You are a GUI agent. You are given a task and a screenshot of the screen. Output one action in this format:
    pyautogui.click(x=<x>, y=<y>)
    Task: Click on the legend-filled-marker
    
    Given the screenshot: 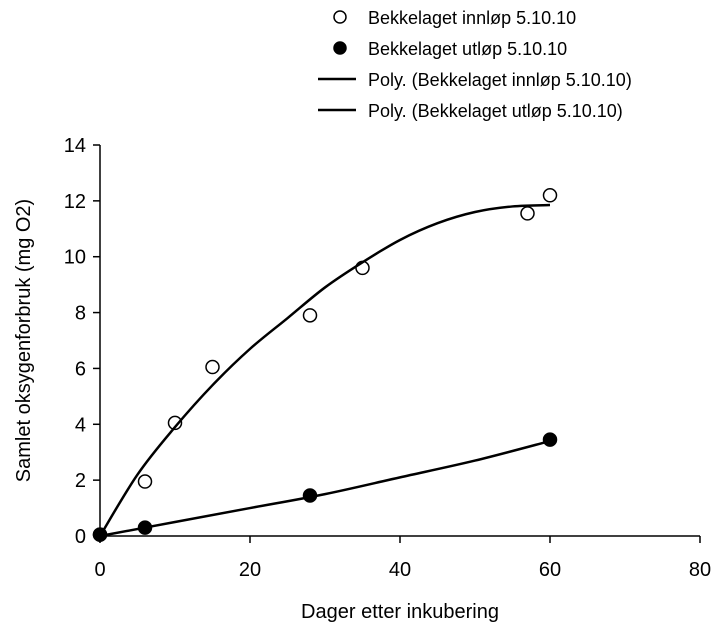 What is the action you would take?
    pyautogui.click(x=340, y=48)
    